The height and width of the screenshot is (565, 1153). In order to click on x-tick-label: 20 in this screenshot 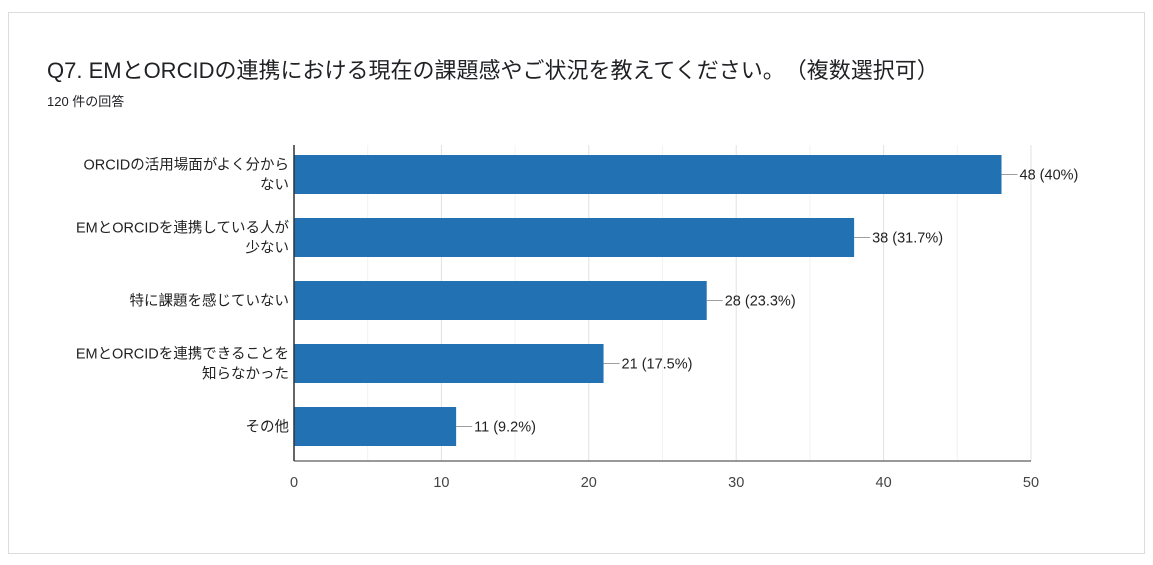, I will do `click(589, 483)`.